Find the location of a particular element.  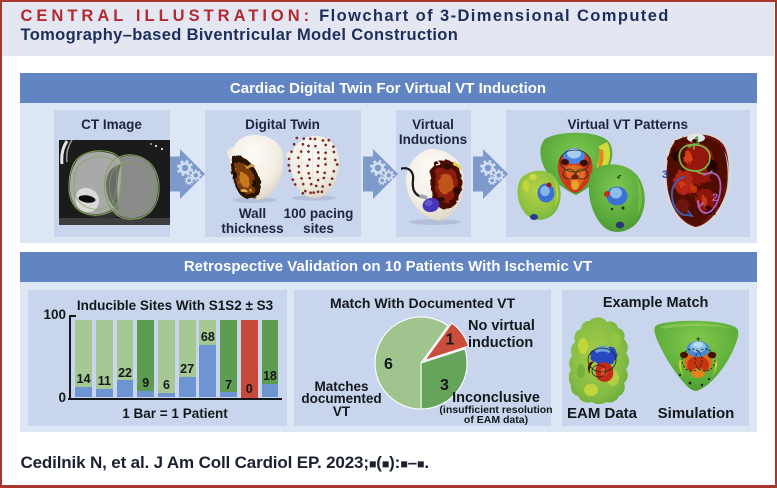

svg-text: 2 is located at coordinates (715, 198).